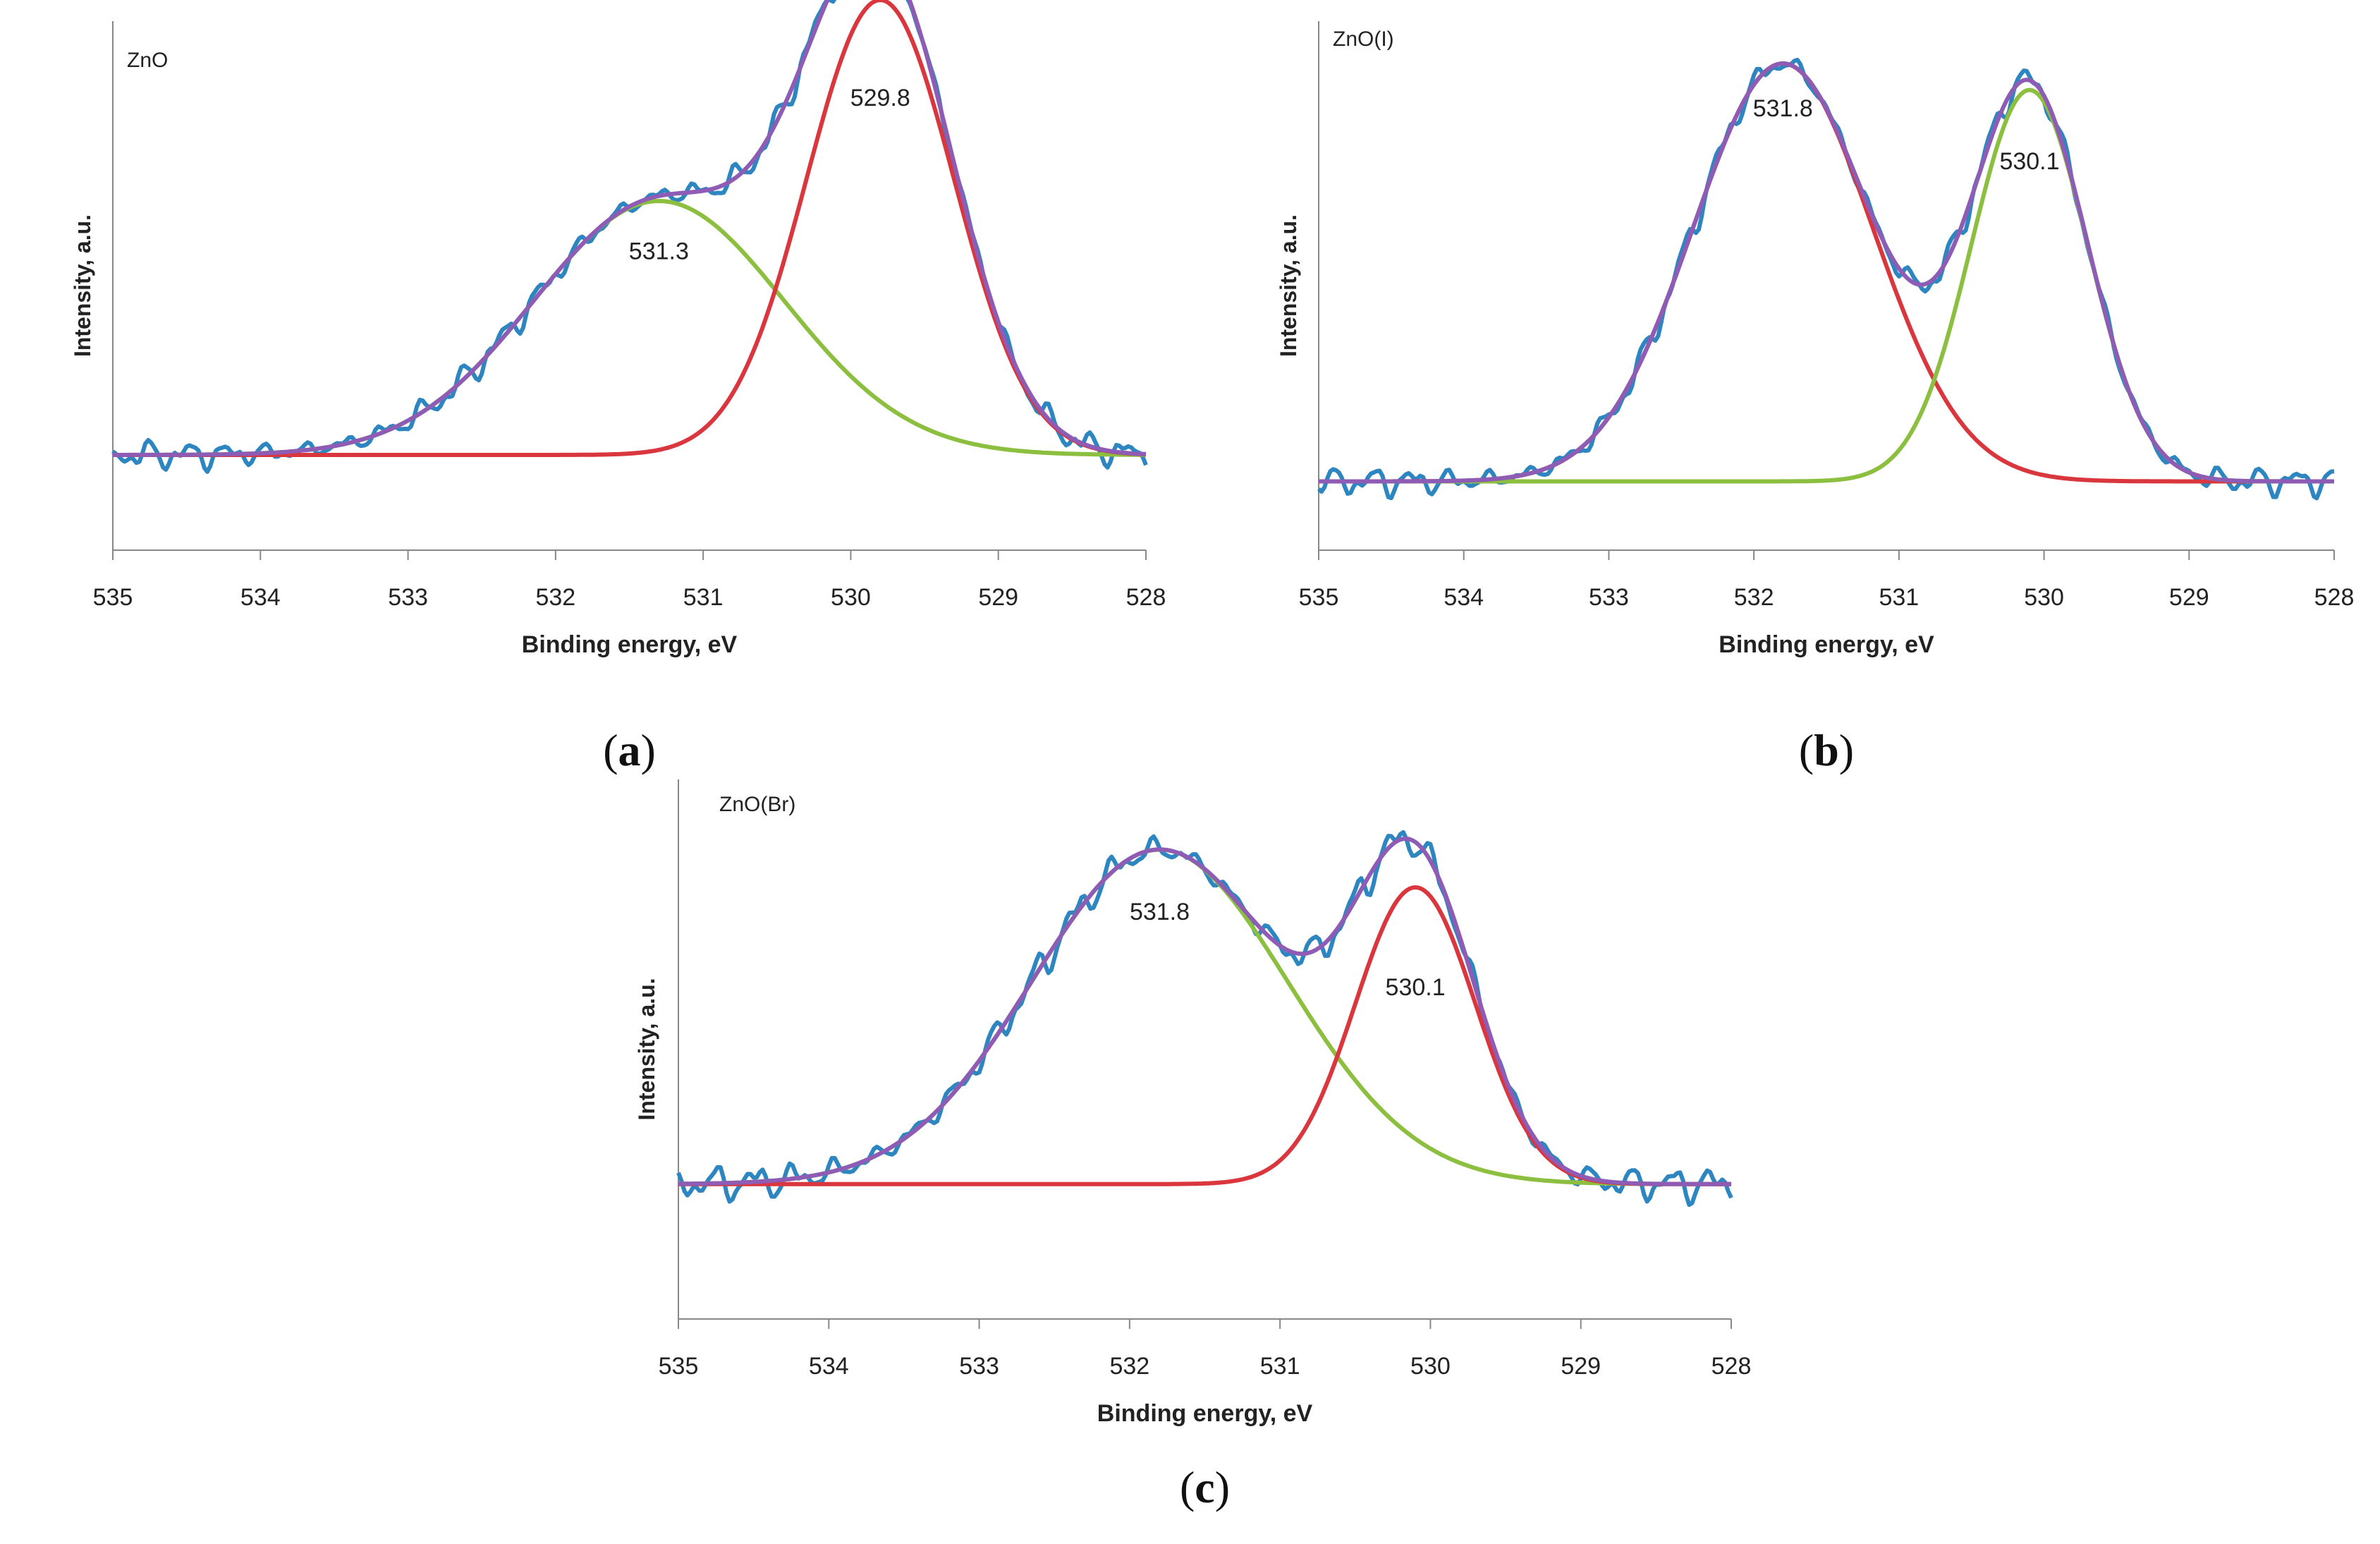 The height and width of the screenshot is (1544, 2380). What do you see at coordinates (1826, 750) in the screenshot?
I see `panel-letter: (b)` at bounding box center [1826, 750].